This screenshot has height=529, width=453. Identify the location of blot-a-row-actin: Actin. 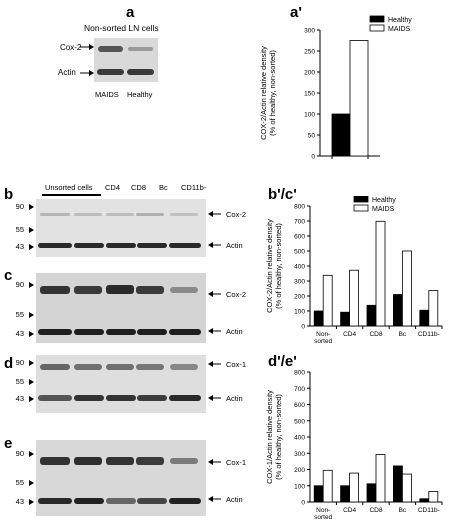
(67, 72).